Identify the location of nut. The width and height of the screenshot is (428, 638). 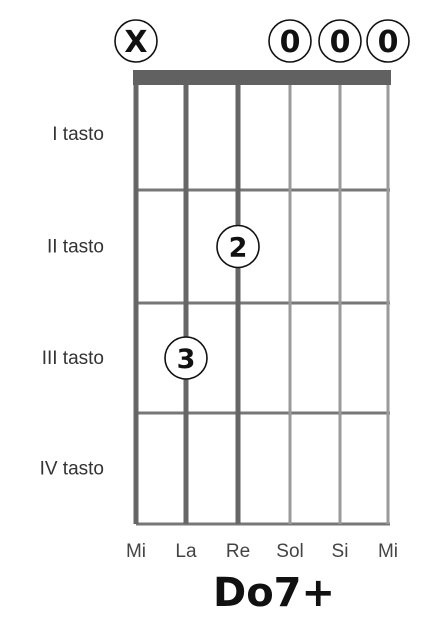
(262, 77).